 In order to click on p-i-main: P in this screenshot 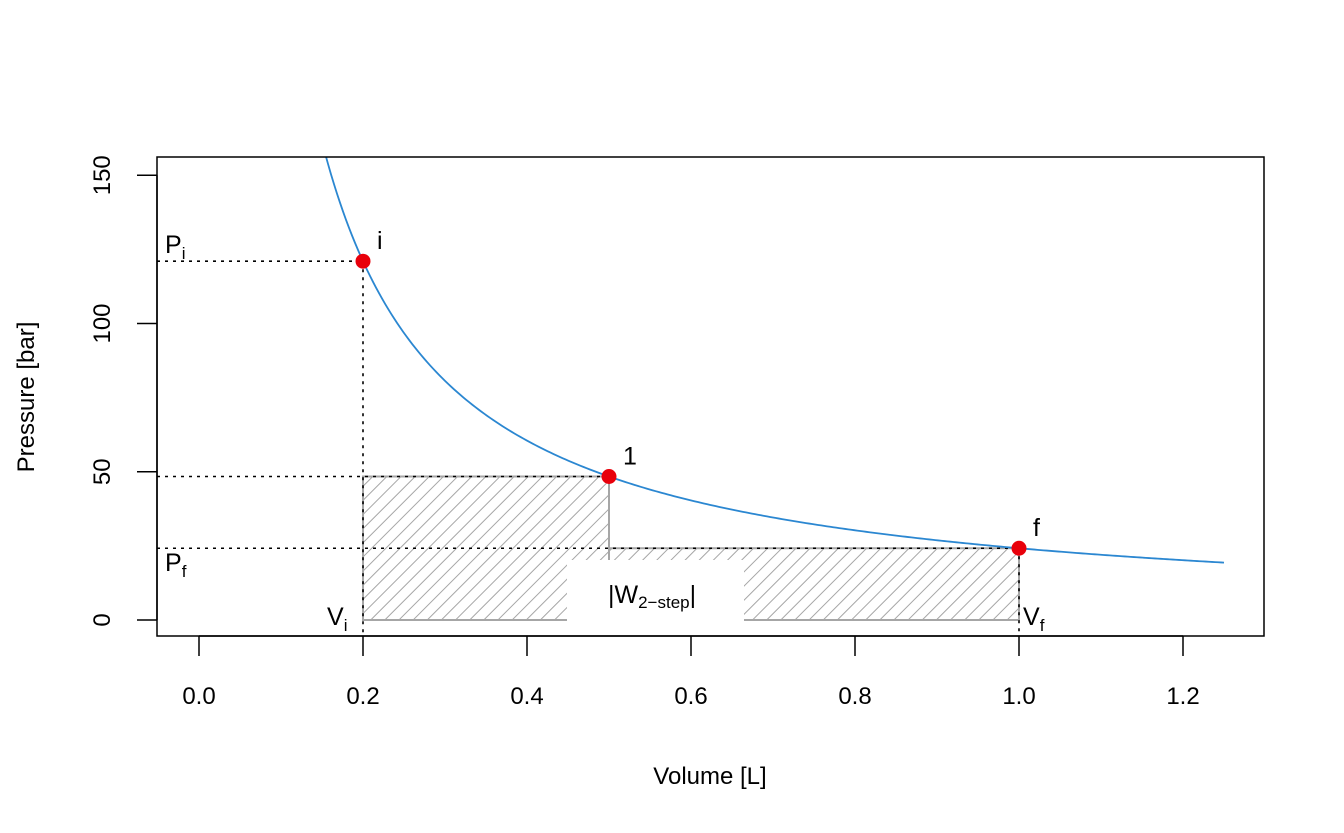, I will do `click(173, 245)`.